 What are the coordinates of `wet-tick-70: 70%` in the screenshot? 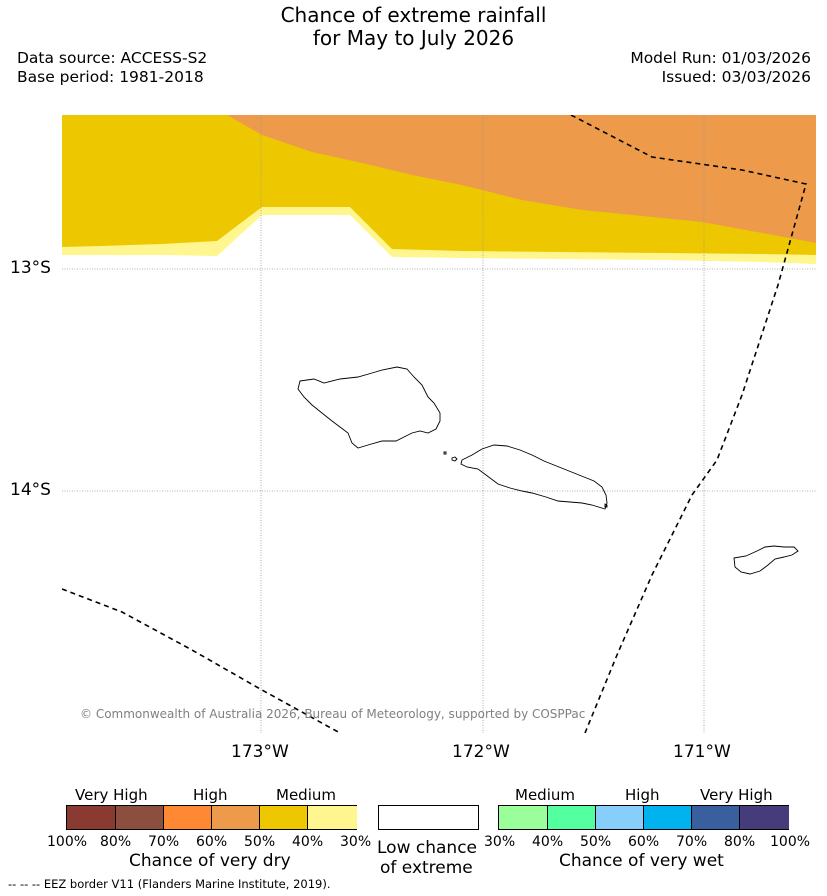 It's located at (692, 842).